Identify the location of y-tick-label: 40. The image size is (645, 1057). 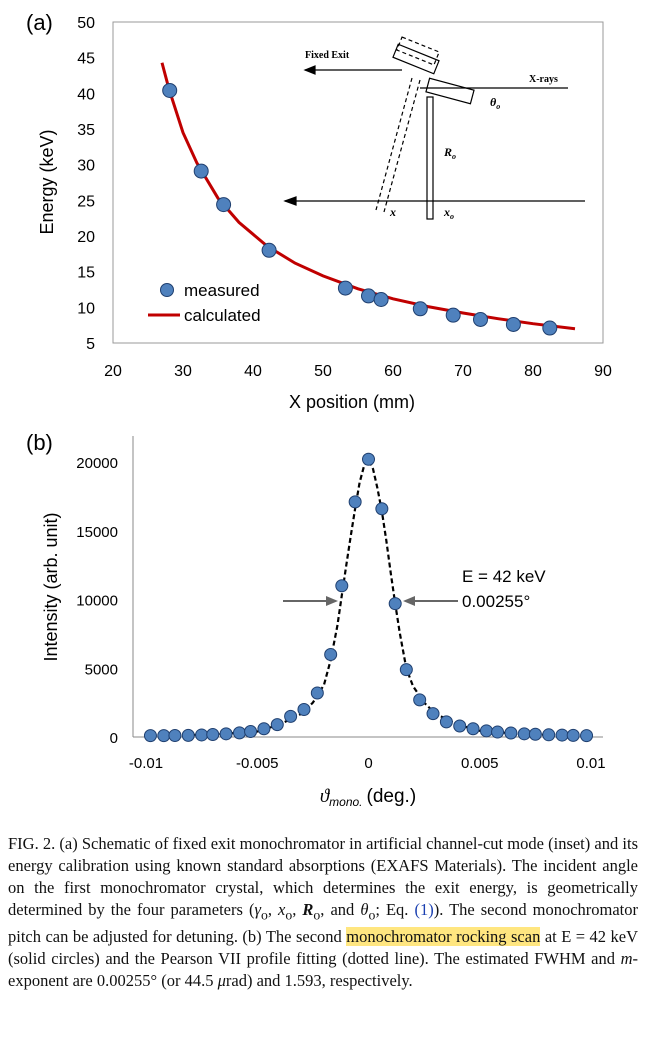
(86, 94).